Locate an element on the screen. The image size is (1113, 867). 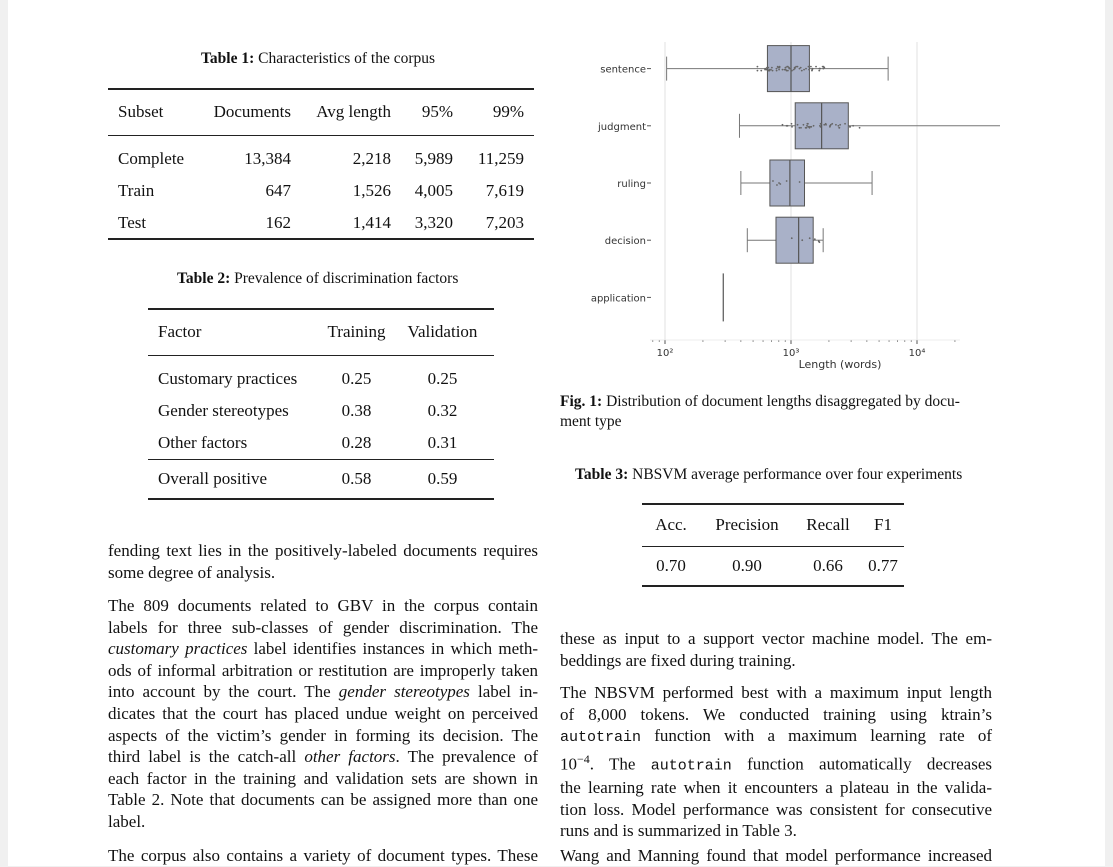
table-cell: 0.25 is located at coordinates (442, 378).